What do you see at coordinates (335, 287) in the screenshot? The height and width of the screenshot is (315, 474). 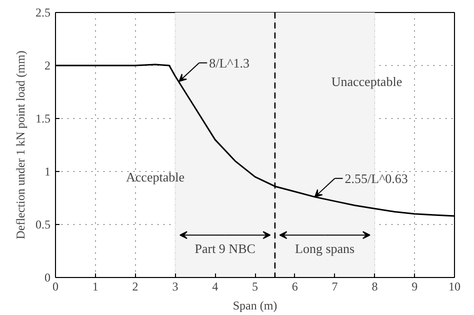 I see `x-tick-label: 7` at bounding box center [335, 287].